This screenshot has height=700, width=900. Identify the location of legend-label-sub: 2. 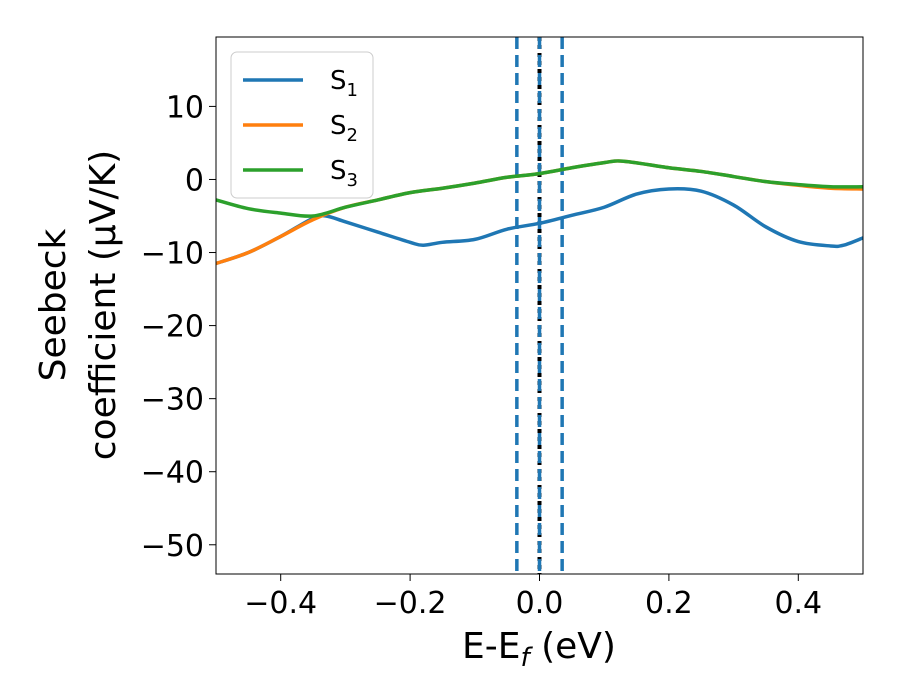
(352, 135).